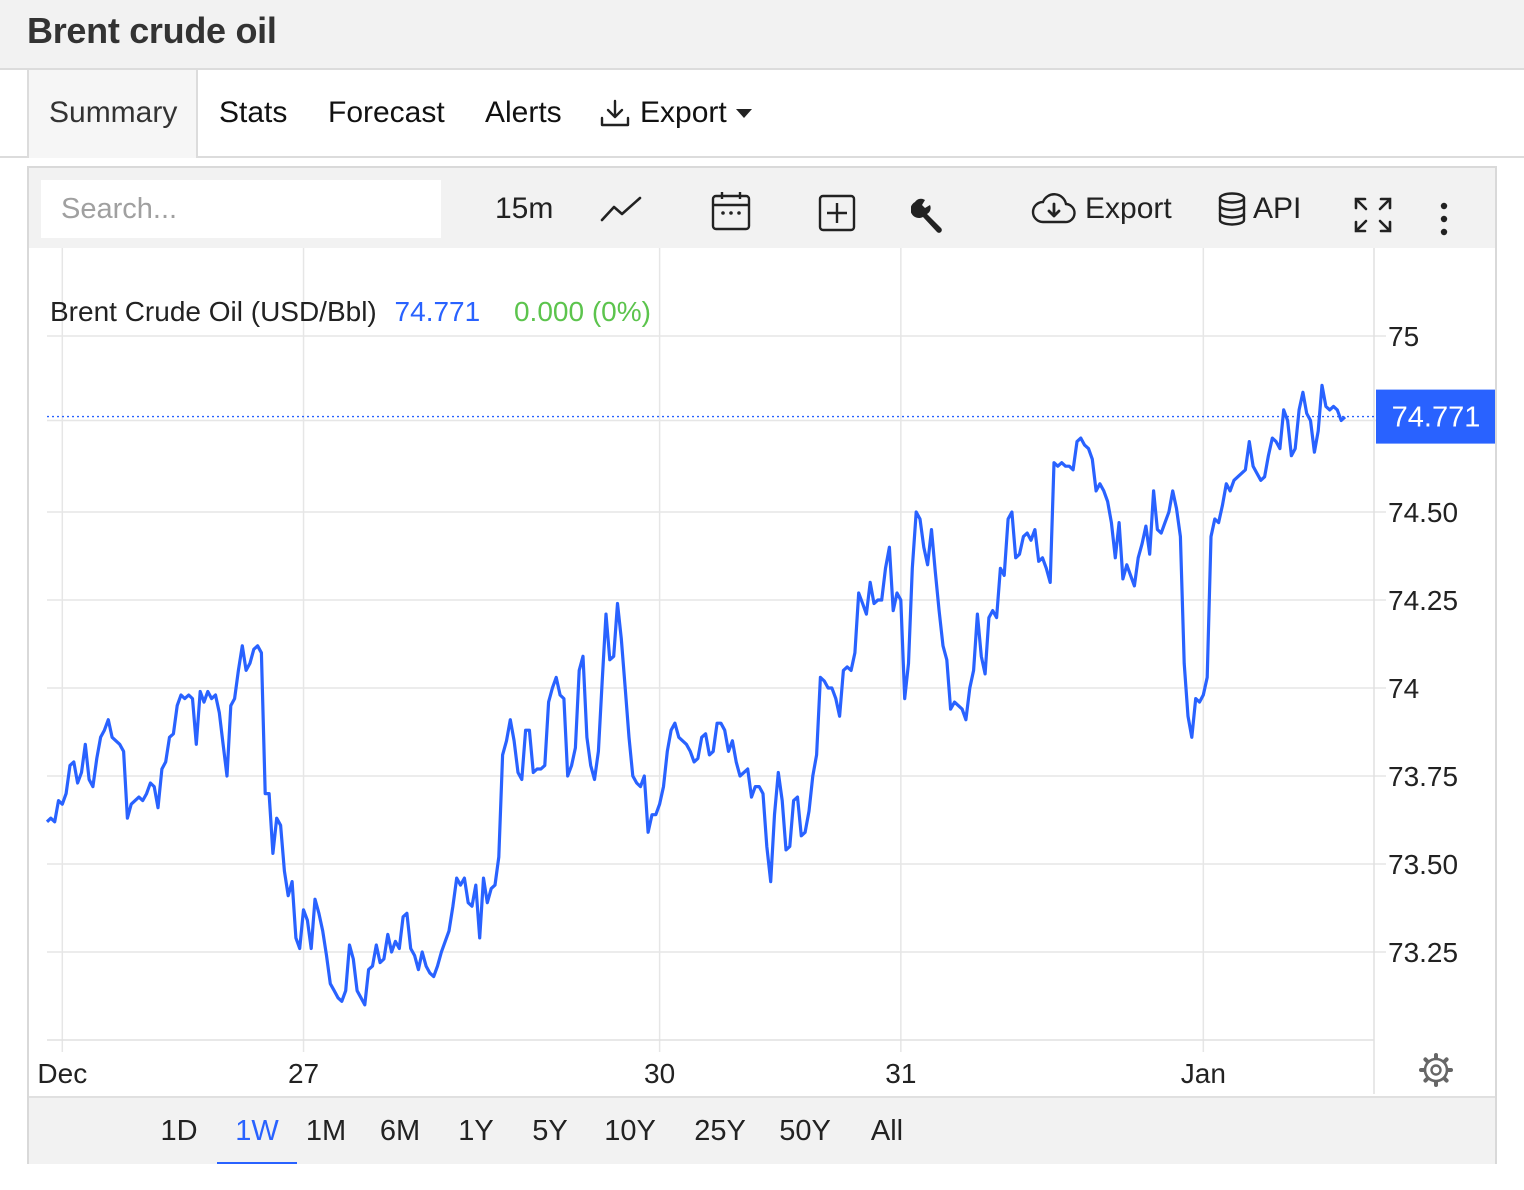 The height and width of the screenshot is (1190, 1524). I want to click on page-title: Brent crude oil, so click(152, 30).